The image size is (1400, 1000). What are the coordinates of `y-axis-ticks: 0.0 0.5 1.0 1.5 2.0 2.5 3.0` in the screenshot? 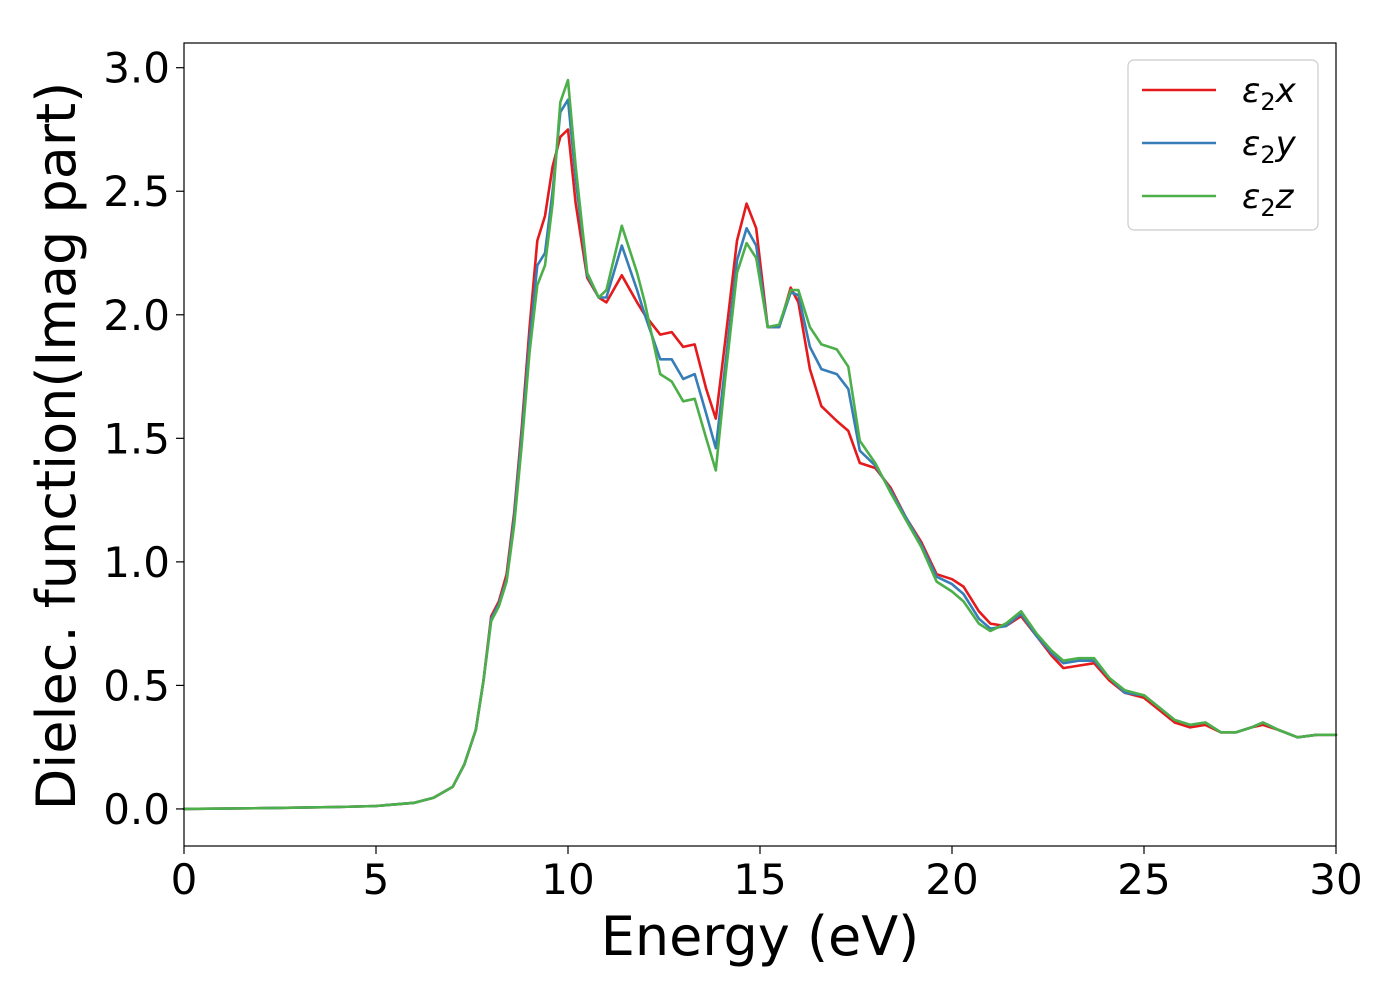 It's located at (143, 439).